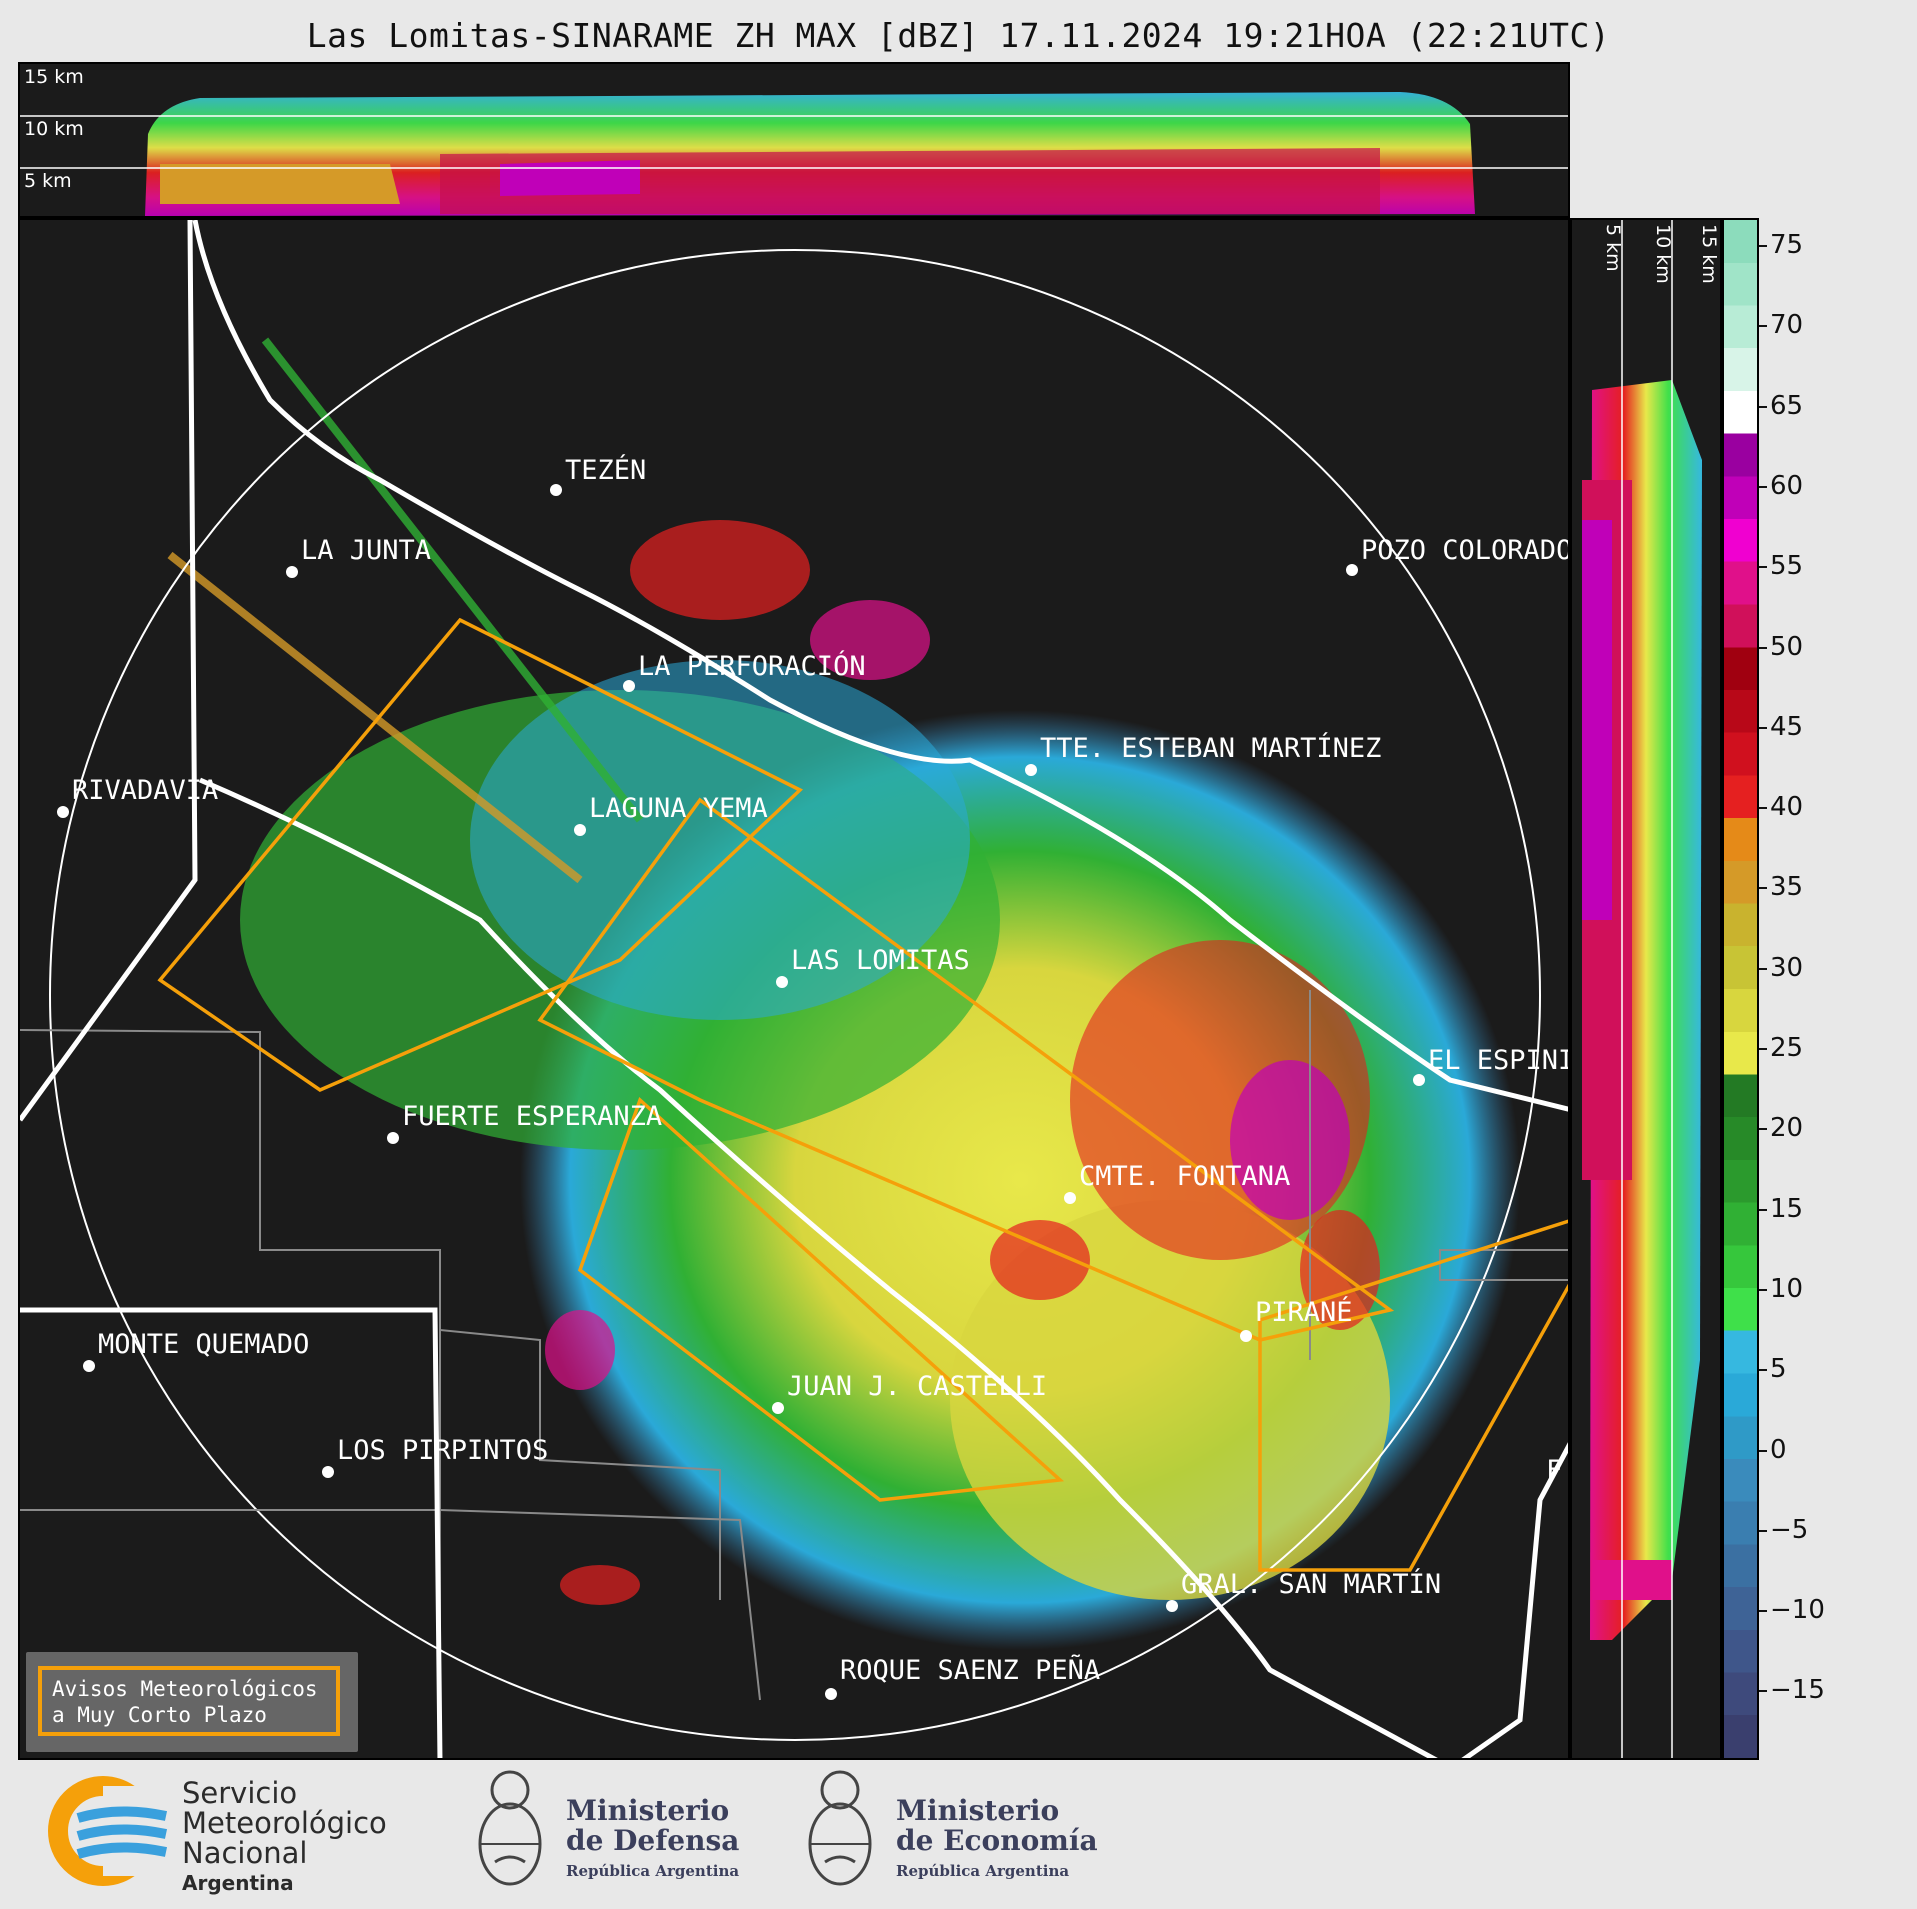 The height and width of the screenshot is (1909, 1917). I want to click on height-label-15: 15 km, so click(54, 77).